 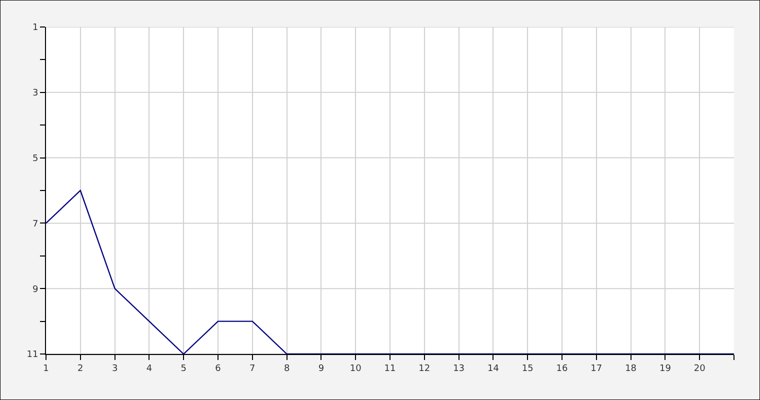 I want to click on y-tick-label: 9, so click(x=35, y=289).